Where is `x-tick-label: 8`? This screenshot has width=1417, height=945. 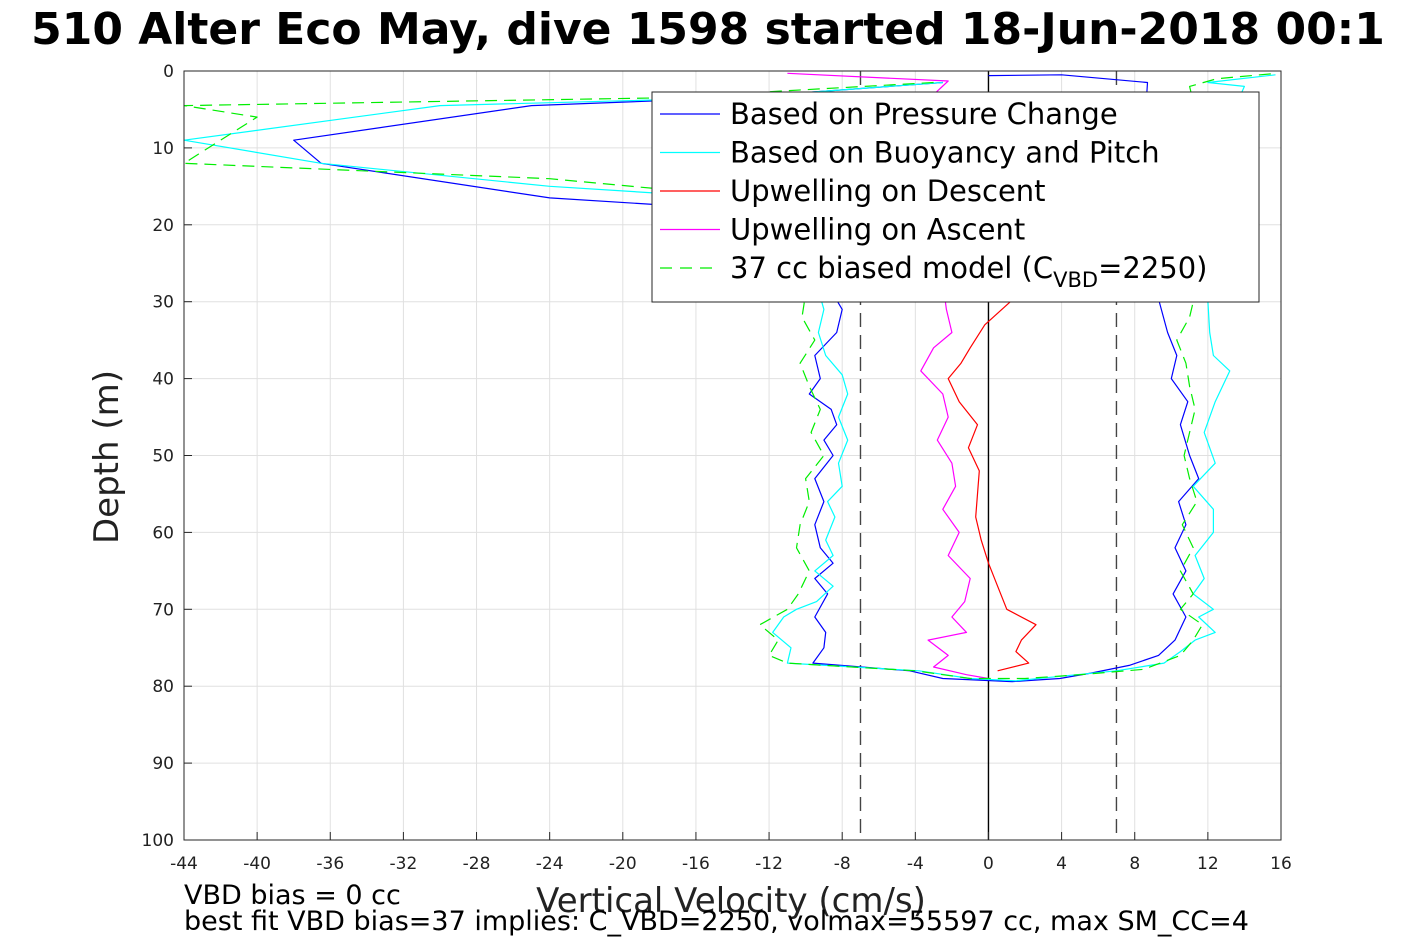 x-tick-label: 8 is located at coordinates (1134, 864).